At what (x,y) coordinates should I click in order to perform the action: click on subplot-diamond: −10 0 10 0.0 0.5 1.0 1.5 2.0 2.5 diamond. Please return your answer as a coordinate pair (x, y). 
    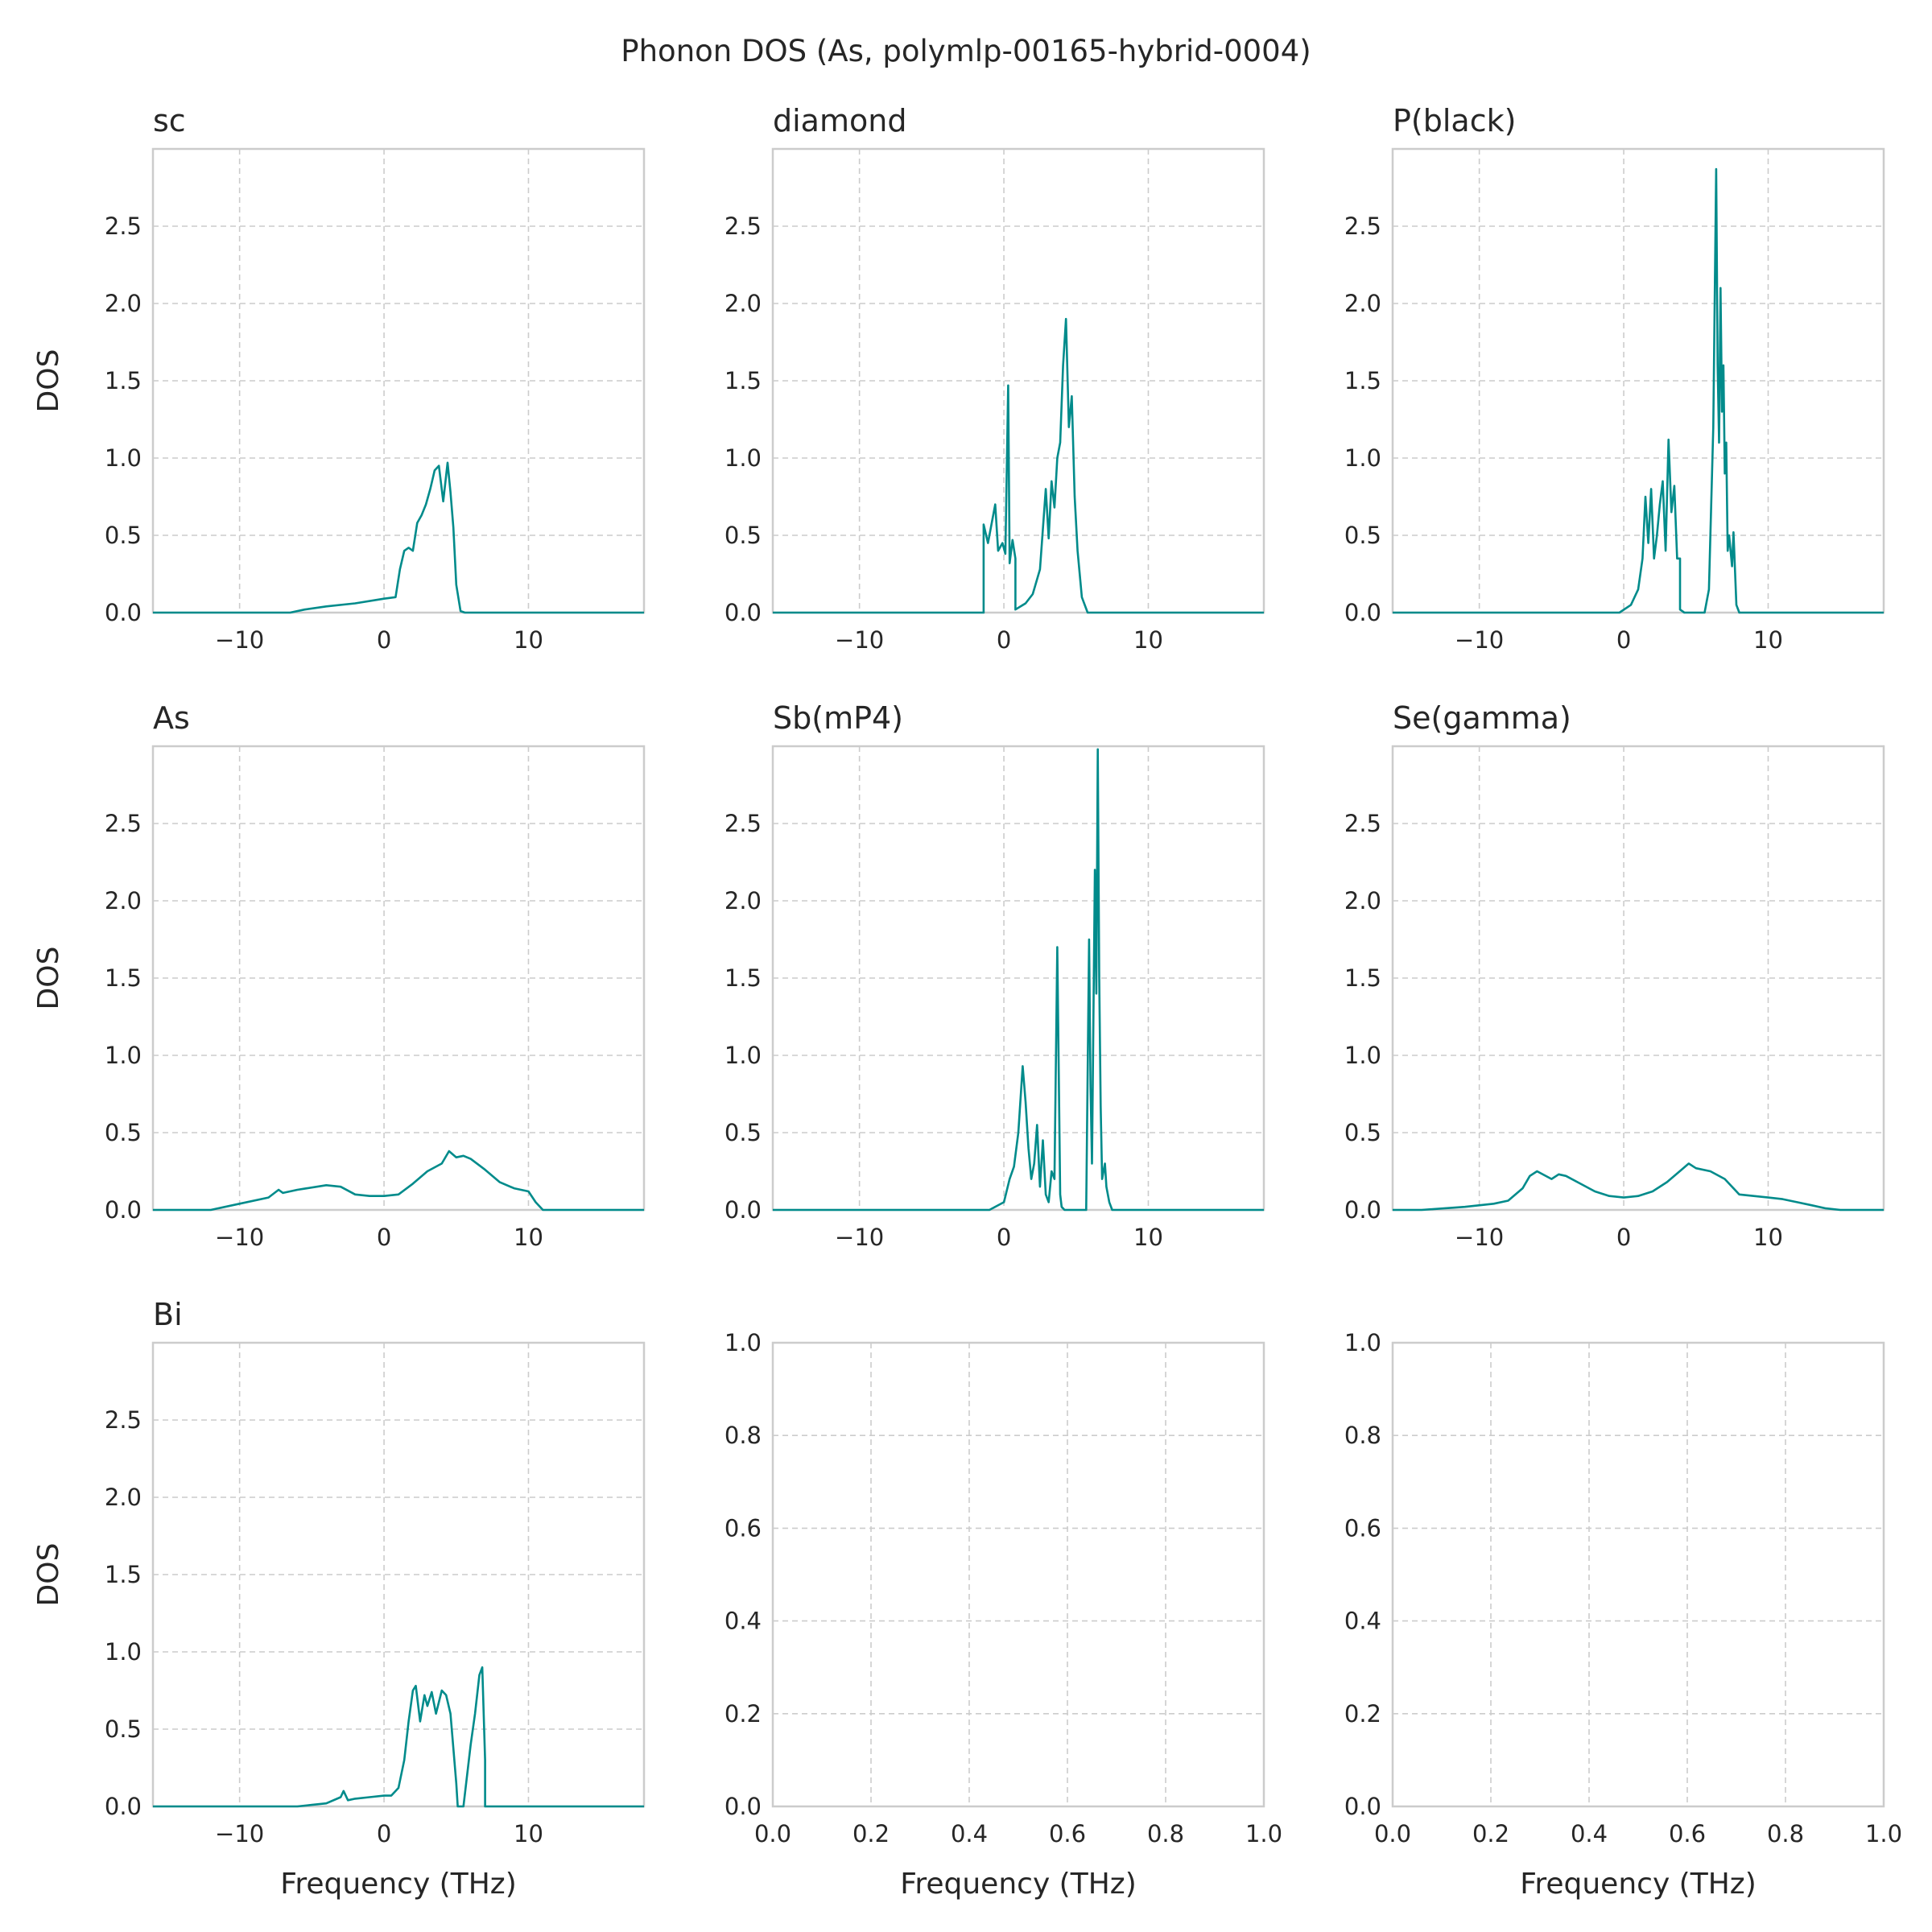
    Looking at the image, I should click on (994, 378).